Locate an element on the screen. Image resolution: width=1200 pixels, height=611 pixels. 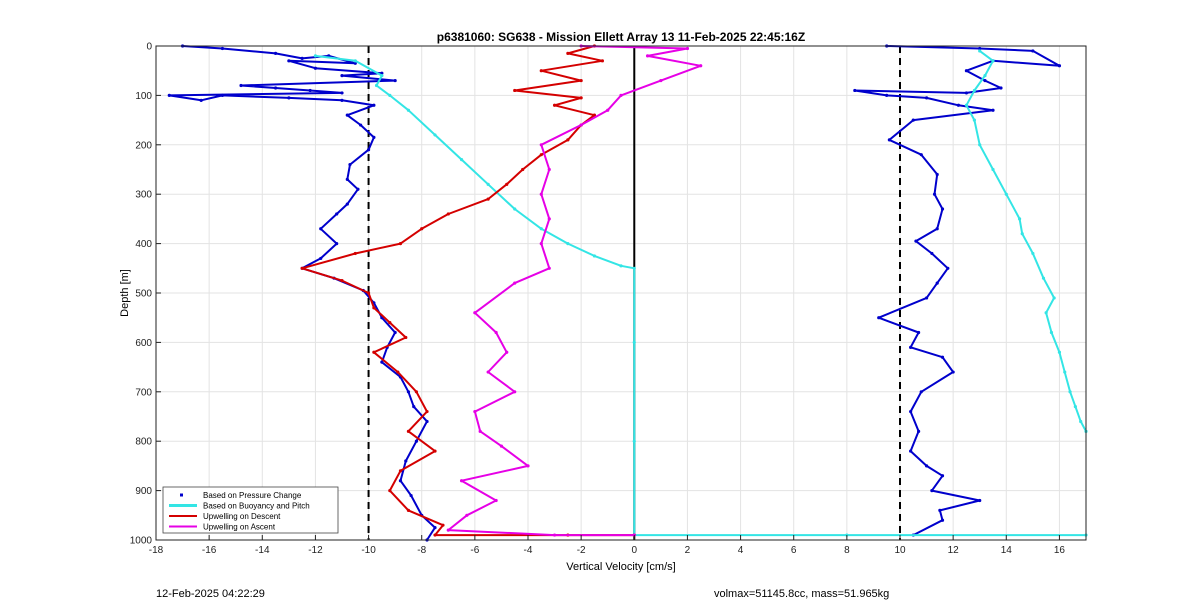
y-tick-label: 0 is located at coordinates (149, 47).